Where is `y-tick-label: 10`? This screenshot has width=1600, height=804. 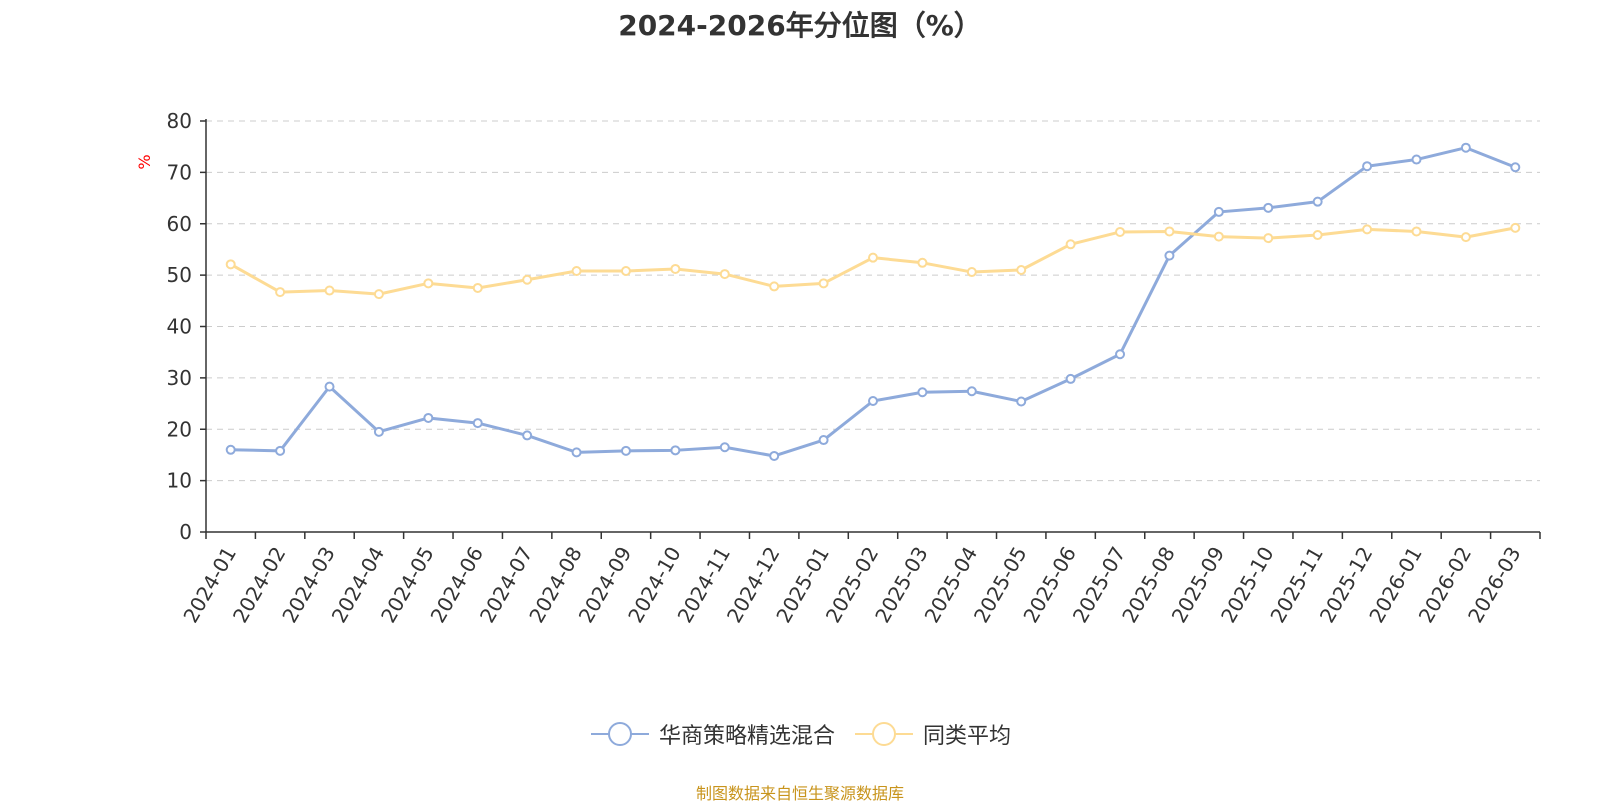
y-tick-label: 10 is located at coordinates (179, 481).